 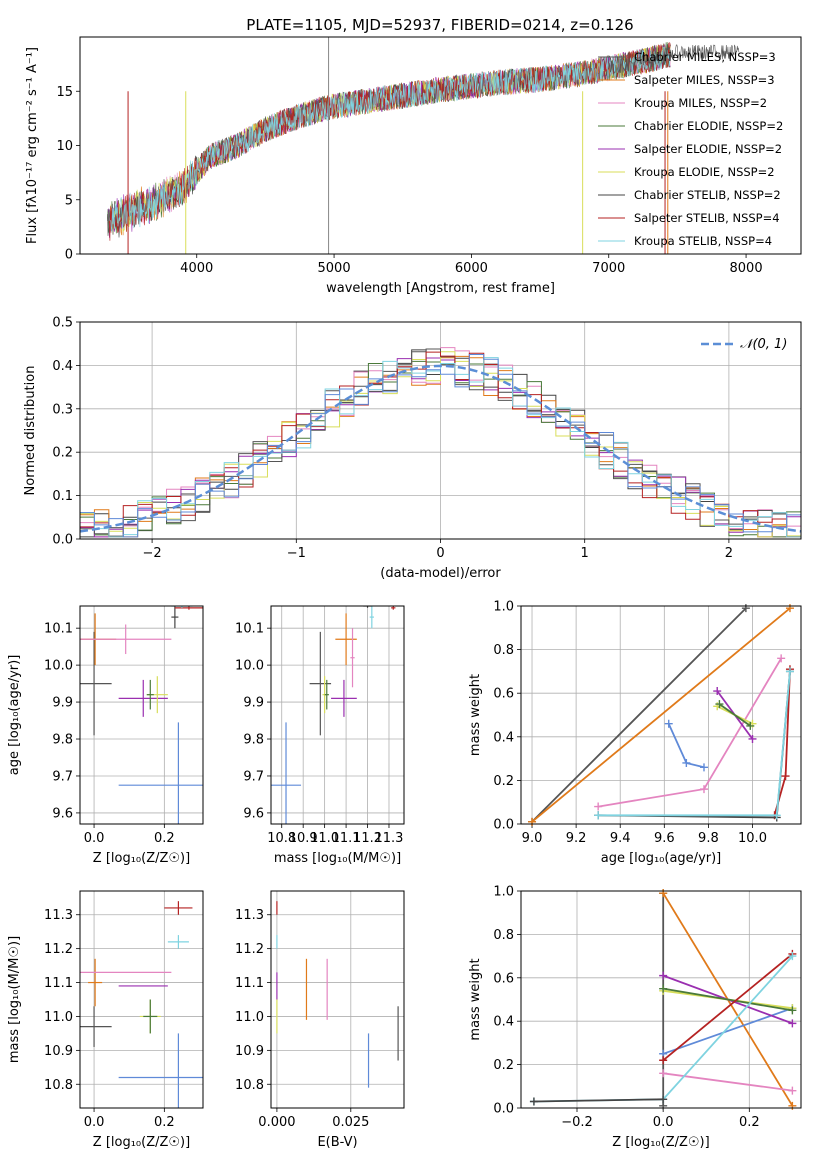 What do you see at coordinates (389, 838) in the screenshot?
I see `x-tick-label: 11.3` at bounding box center [389, 838].